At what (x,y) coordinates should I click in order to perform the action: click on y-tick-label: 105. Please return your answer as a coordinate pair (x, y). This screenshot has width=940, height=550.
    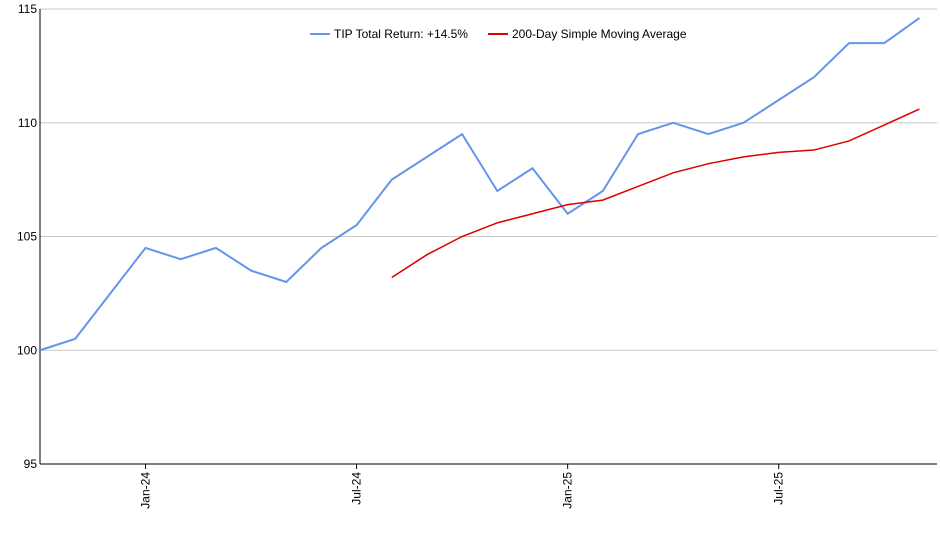
    Looking at the image, I should click on (27, 237).